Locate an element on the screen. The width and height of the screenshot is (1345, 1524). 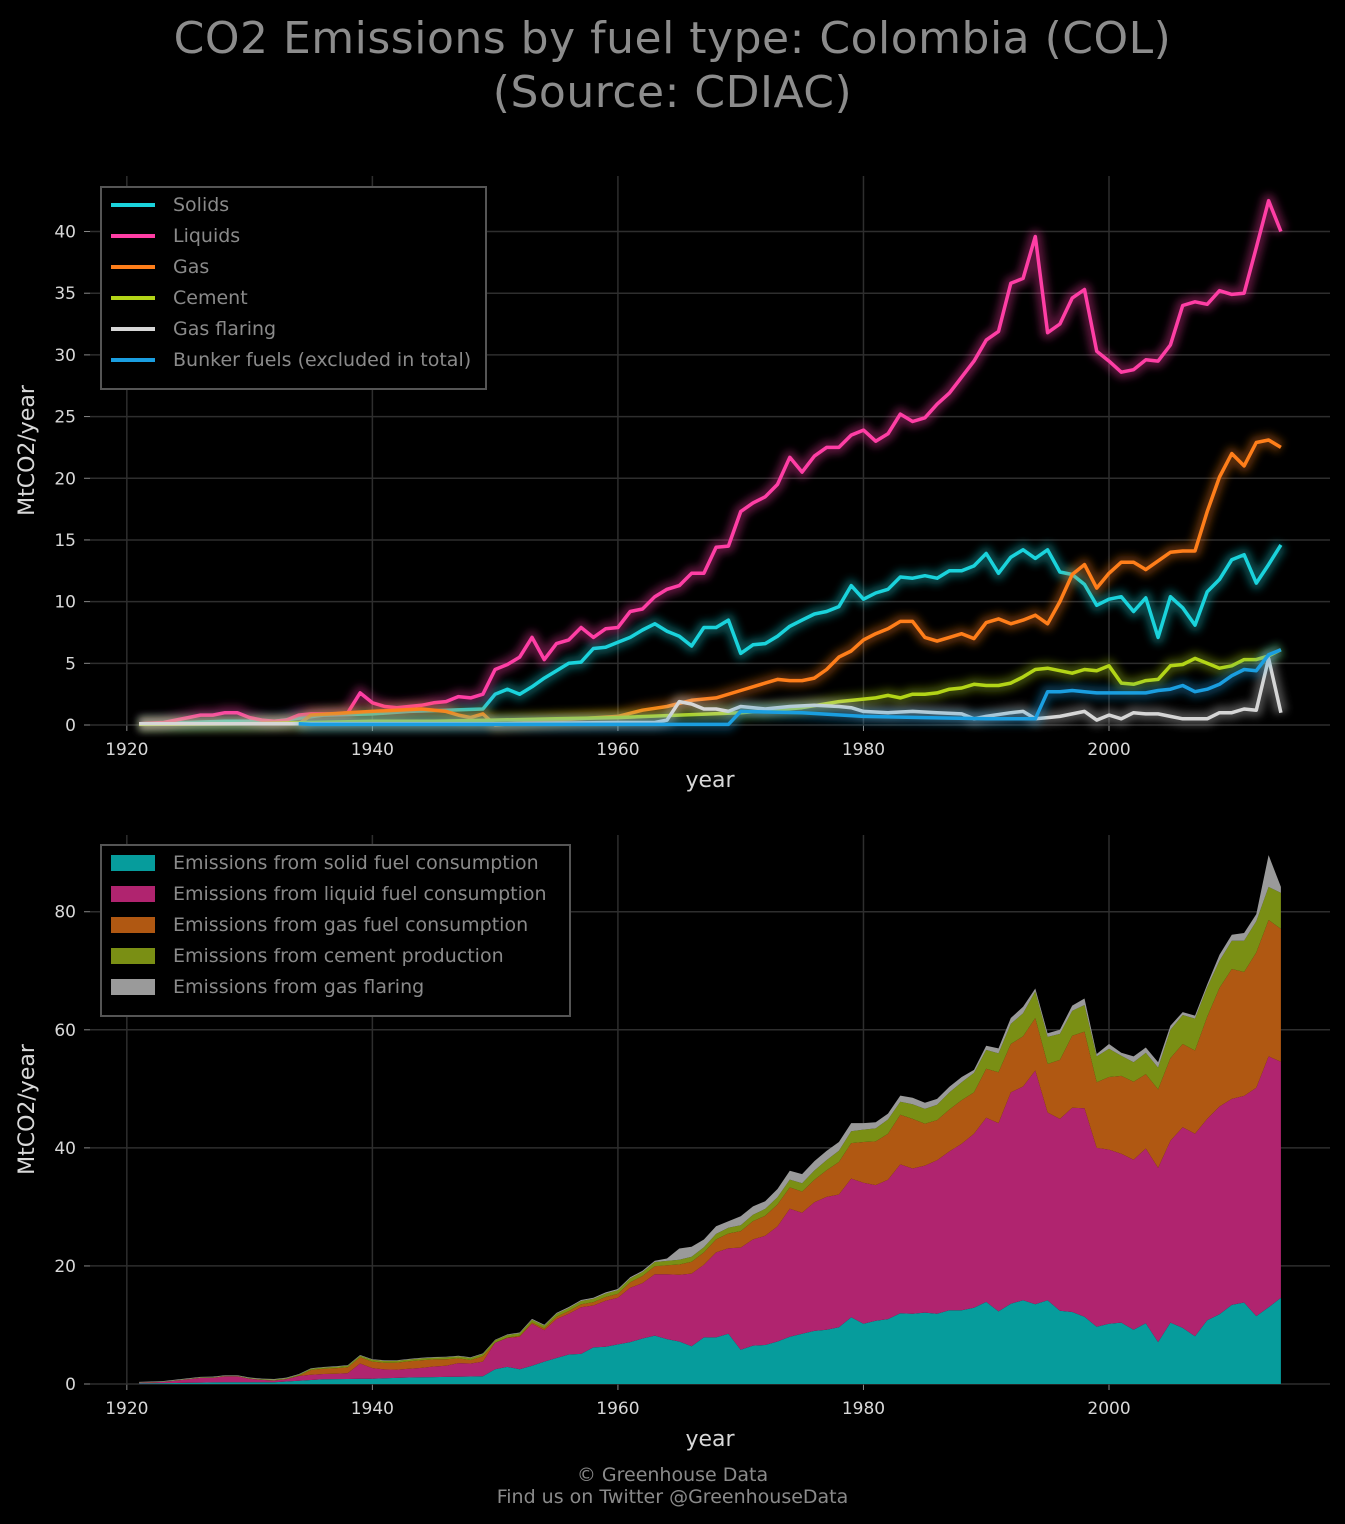
legend-label: Solids is located at coordinates (201, 205).